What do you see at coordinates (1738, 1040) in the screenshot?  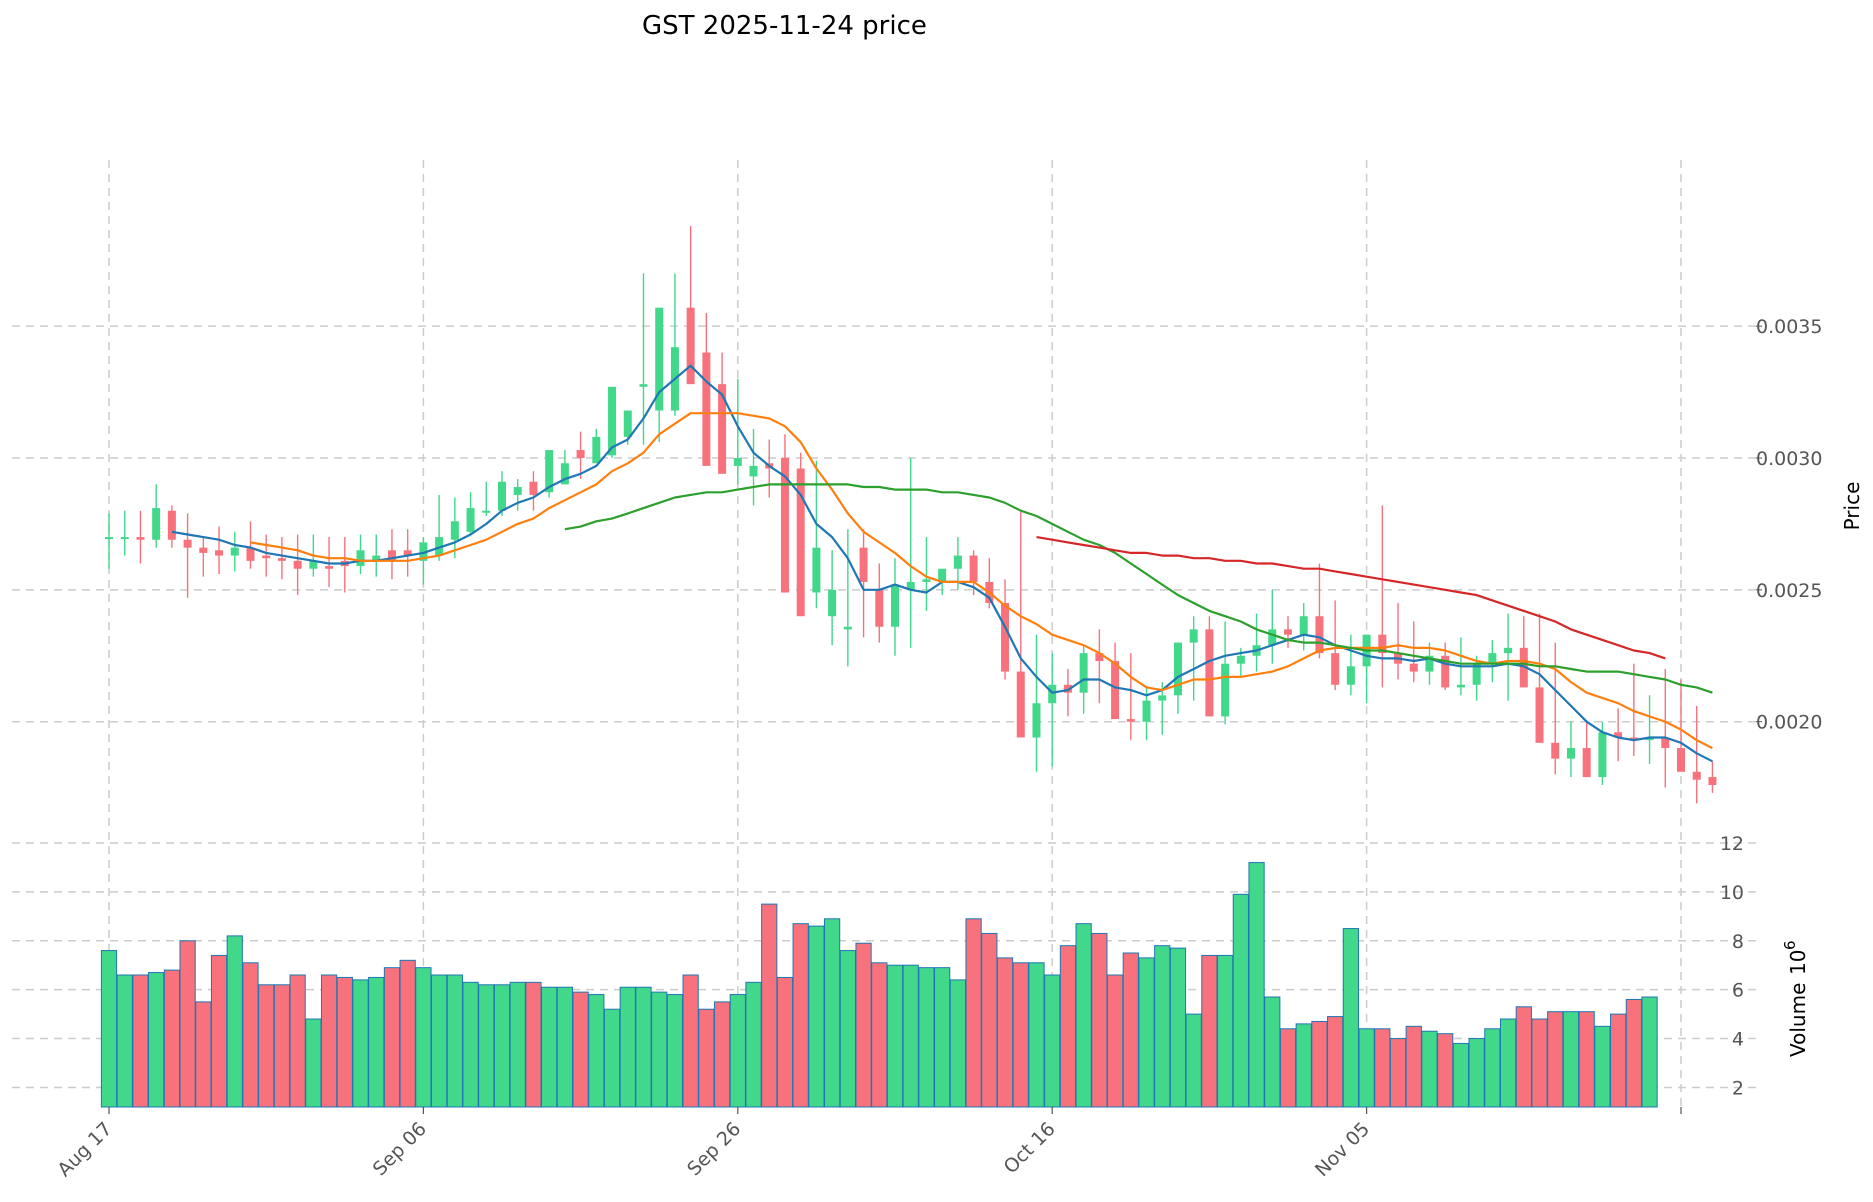 I see `volume-tick-label: 4` at bounding box center [1738, 1040].